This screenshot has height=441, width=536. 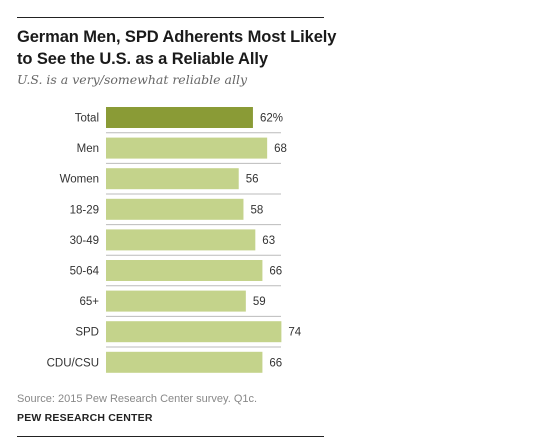 What do you see at coordinates (73, 363) in the screenshot?
I see `category-label: CDU/CSU` at bounding box center [73, 363].